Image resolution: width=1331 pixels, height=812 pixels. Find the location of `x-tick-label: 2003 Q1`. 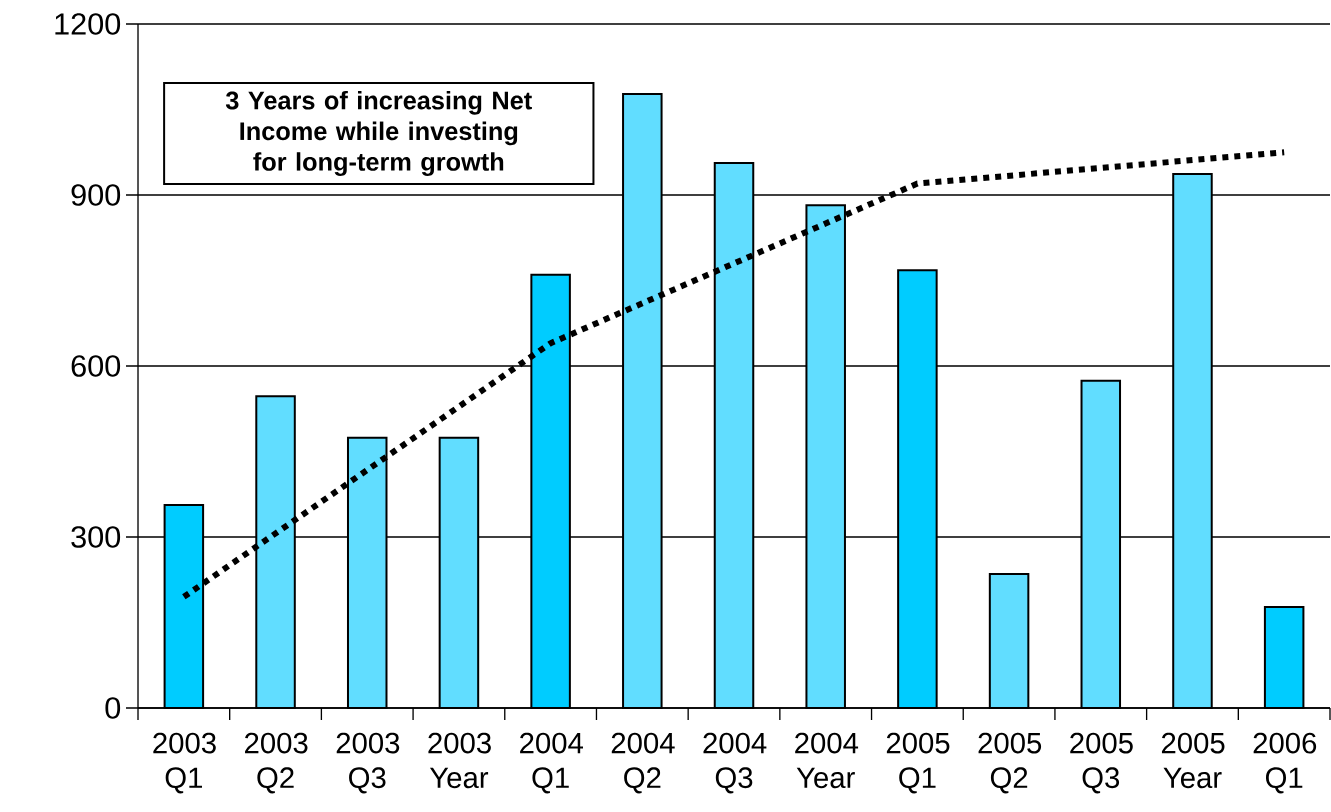

x-tick-label: 2003 Q1 is located at coordinates (184, 763).